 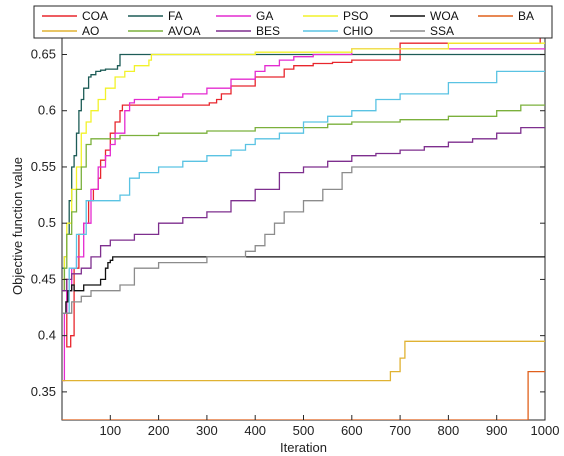 What do you see at coordinates (497, 430) in the screenshot?
I see `x-tick-label: 900` at bounding box center [497, 430].